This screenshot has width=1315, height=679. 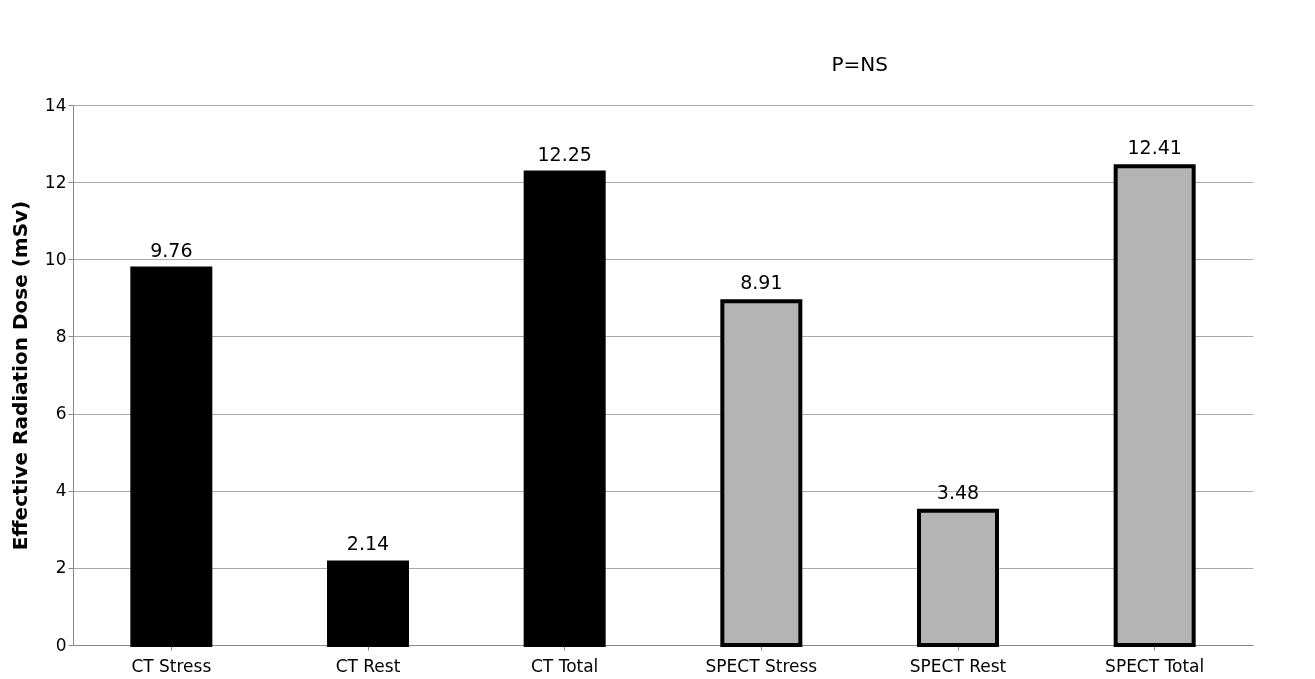 I want to click on x-tick-label: CT Rest, so click(x=368, y=665).